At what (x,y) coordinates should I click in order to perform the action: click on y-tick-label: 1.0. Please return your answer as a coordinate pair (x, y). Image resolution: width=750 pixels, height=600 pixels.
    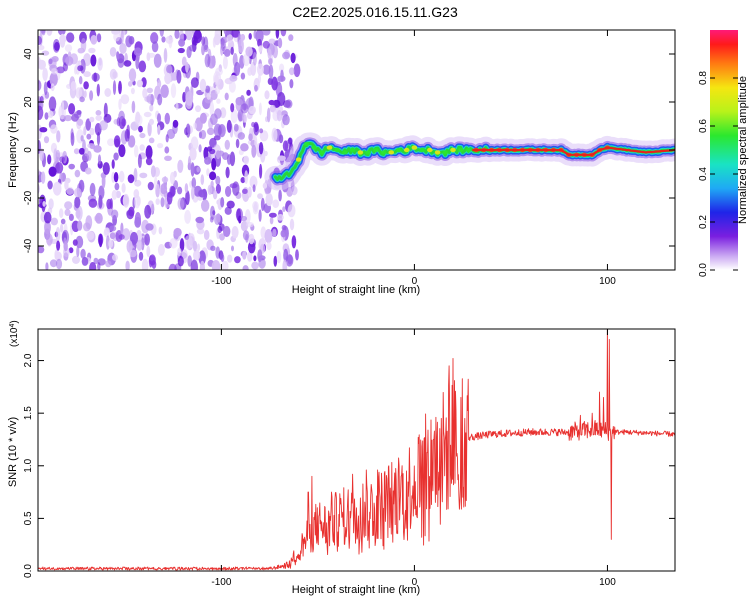
    Looking at the image, I should click on (28, 465).